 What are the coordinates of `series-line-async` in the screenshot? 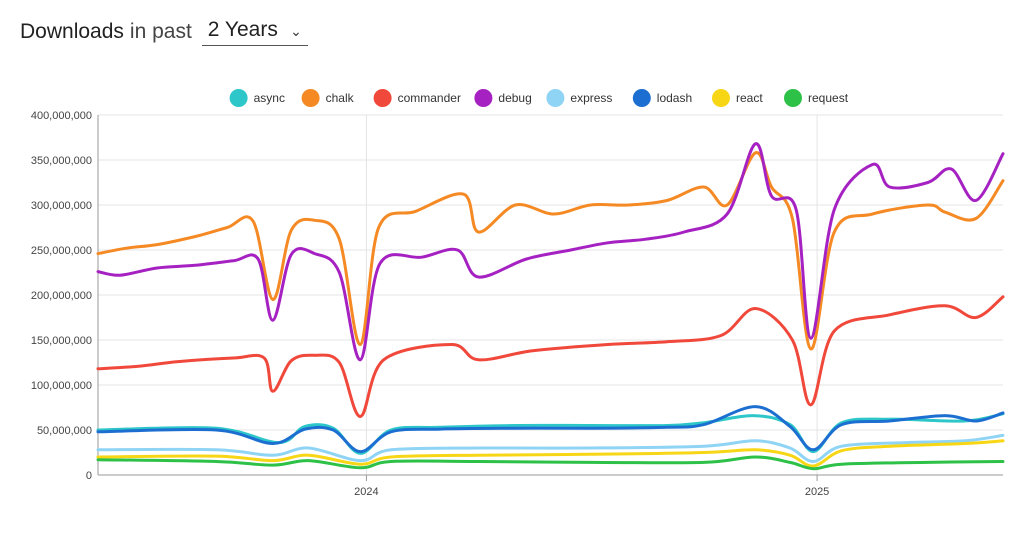 It's located at (550, 433).